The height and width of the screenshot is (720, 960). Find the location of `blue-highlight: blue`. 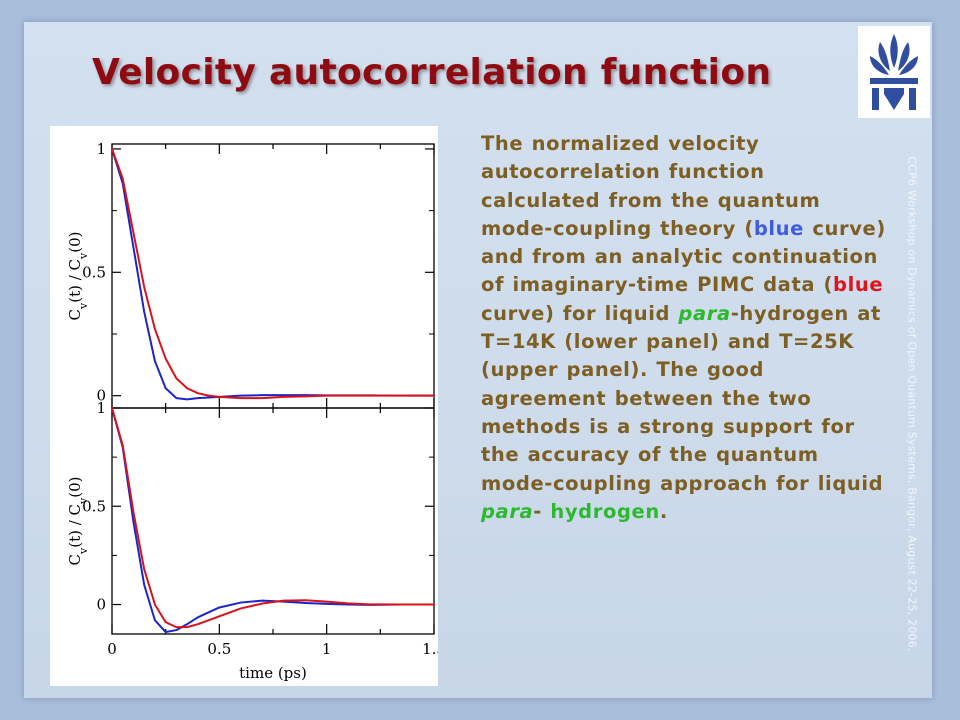

blue-highlight: blue is located at coordinates (778, 228).